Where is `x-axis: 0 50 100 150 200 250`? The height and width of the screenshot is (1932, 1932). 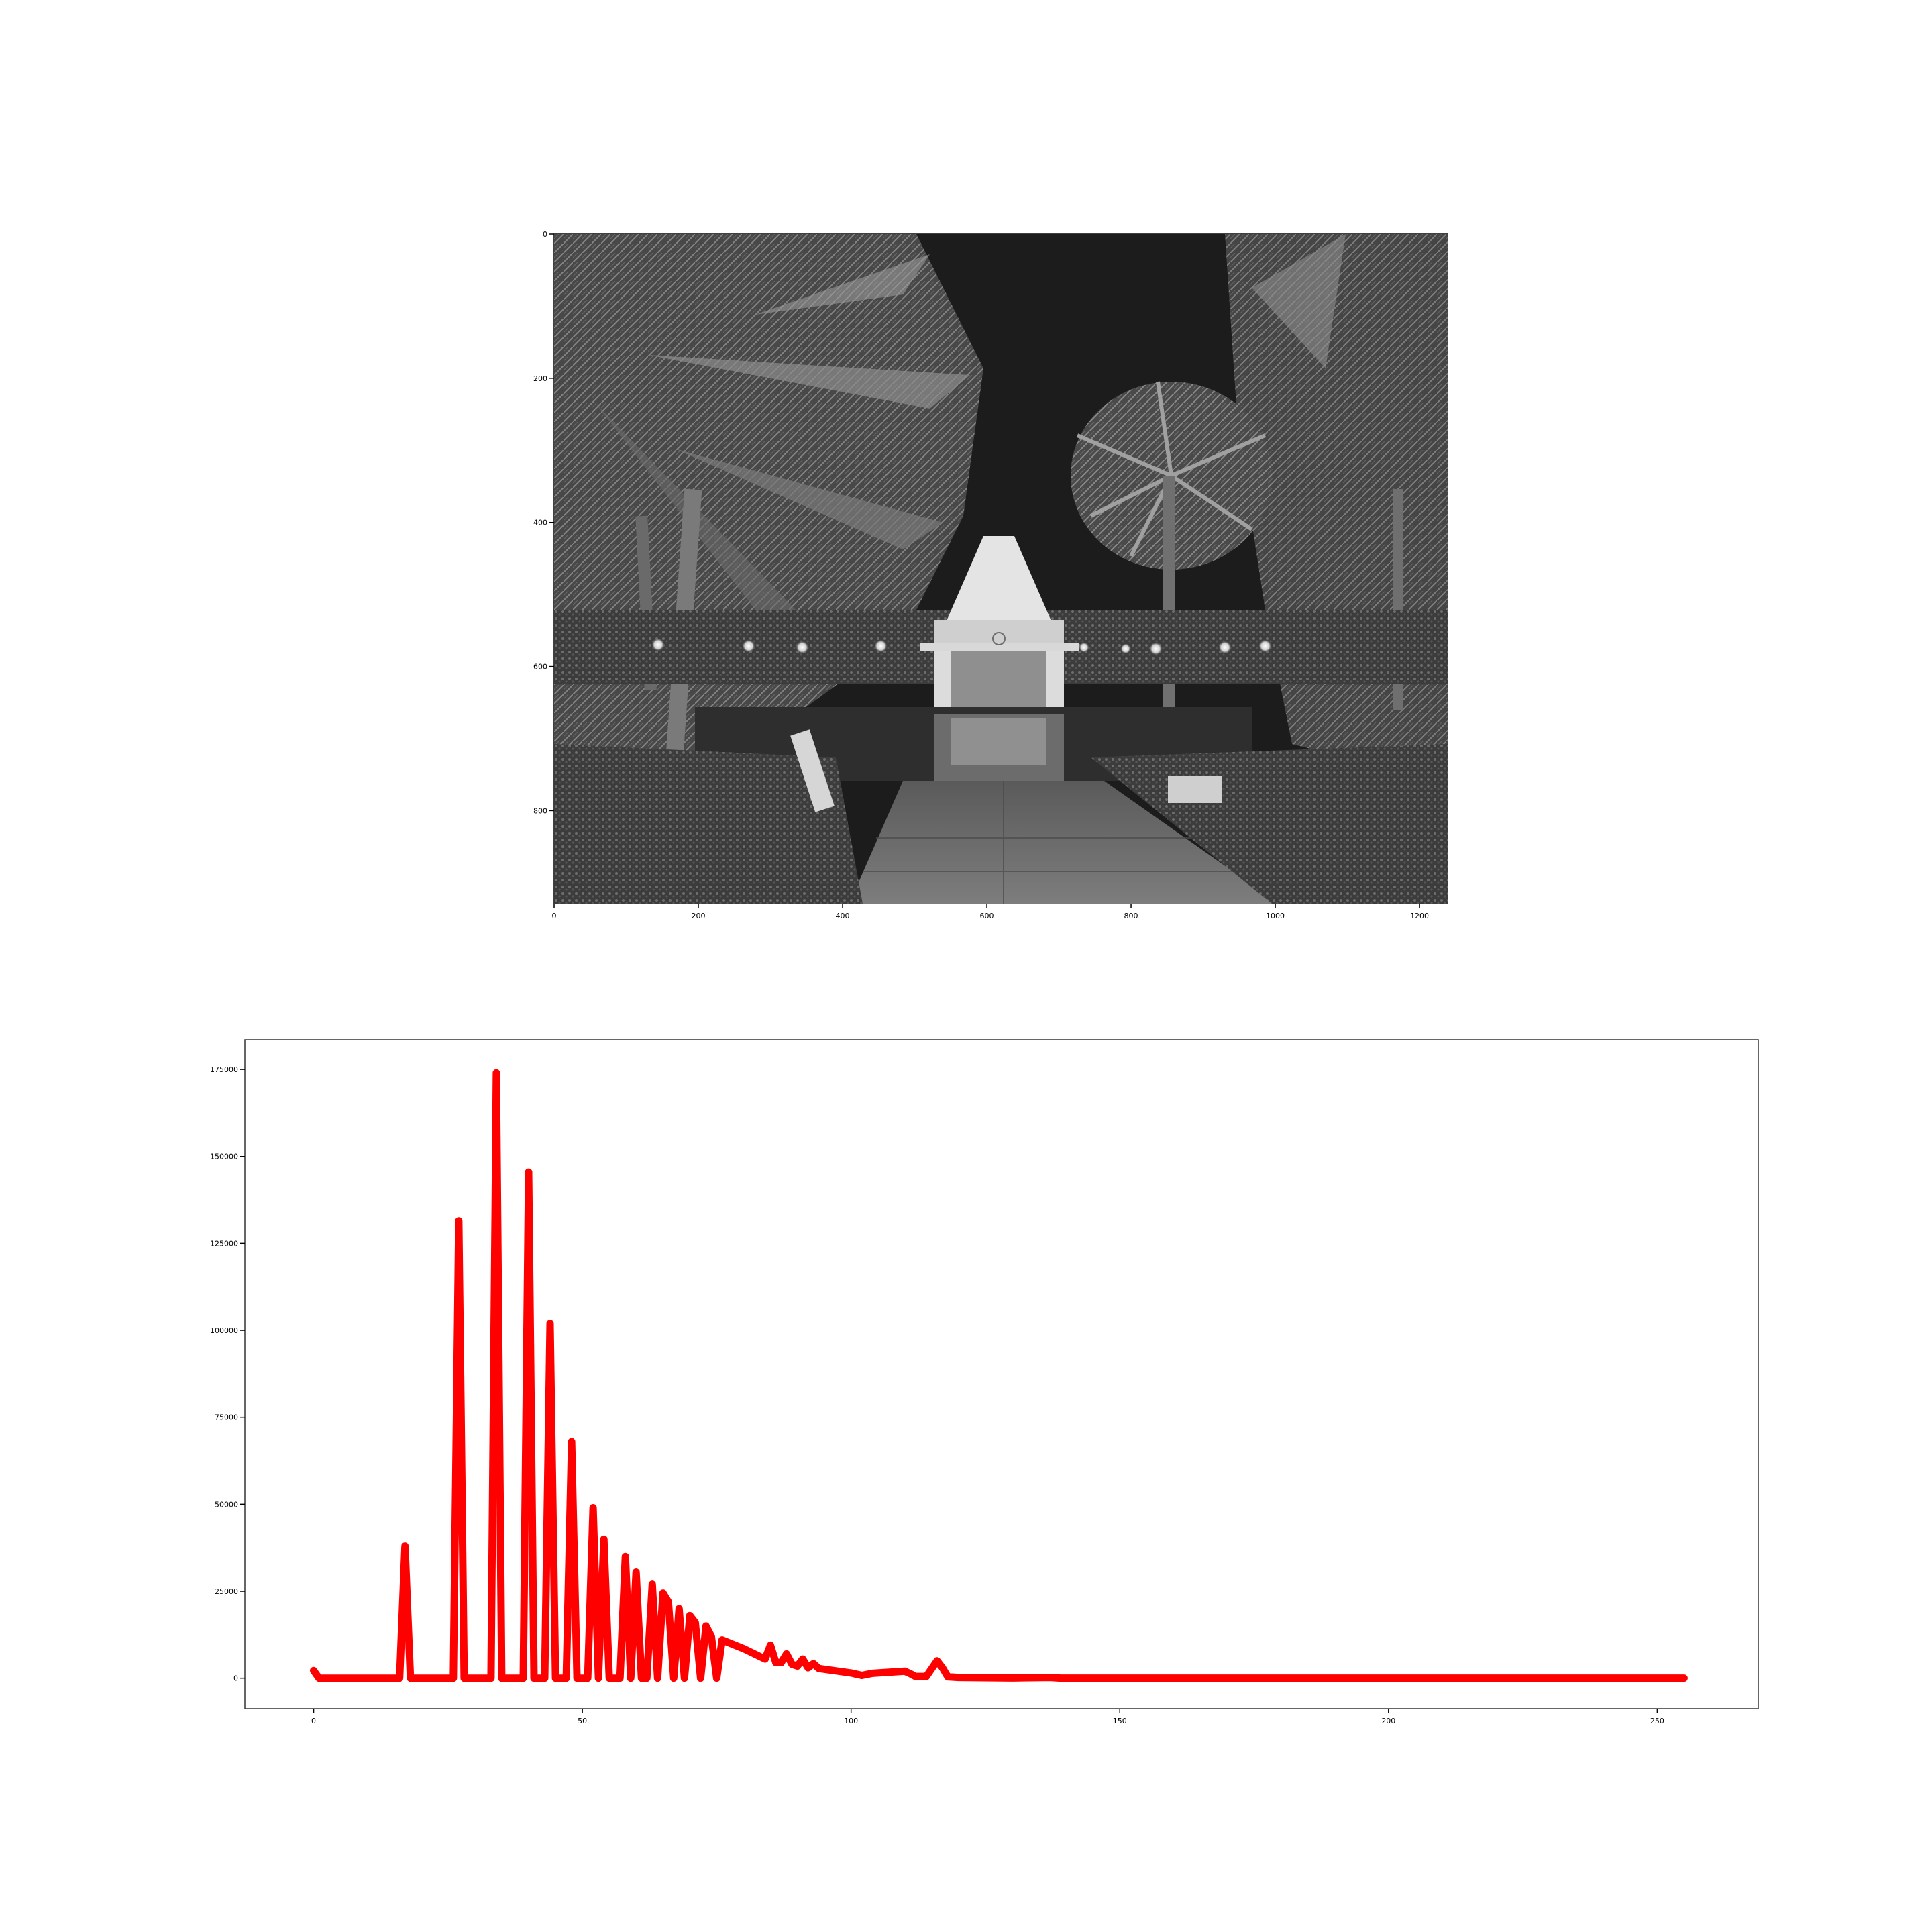 x-axis: 0 50 100 150 200 250 is located at coordinates (987, 1717).